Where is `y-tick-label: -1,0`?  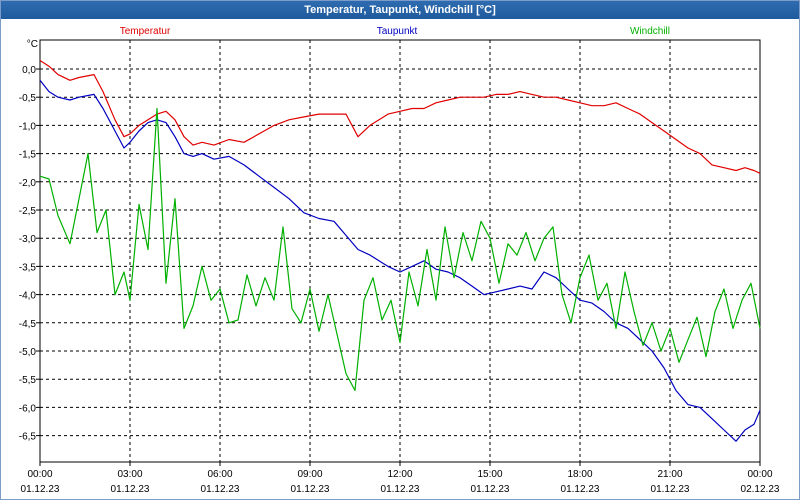
y-tick-label: -1,0 is located at coordinates (28, 126).